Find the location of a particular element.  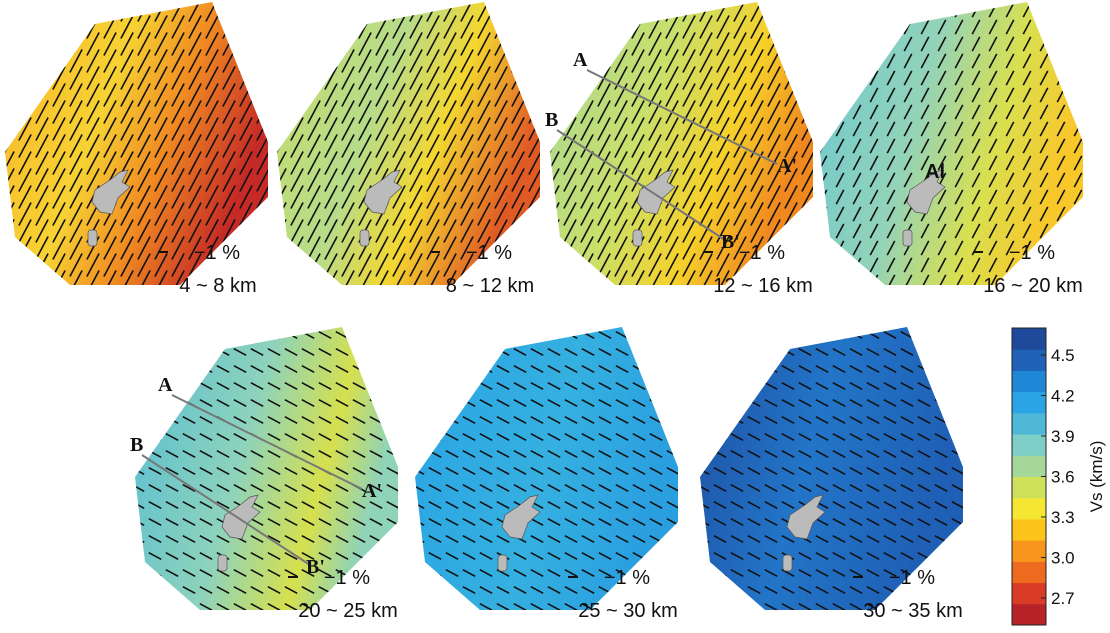

profile-line is located at coordinates (641, 185).